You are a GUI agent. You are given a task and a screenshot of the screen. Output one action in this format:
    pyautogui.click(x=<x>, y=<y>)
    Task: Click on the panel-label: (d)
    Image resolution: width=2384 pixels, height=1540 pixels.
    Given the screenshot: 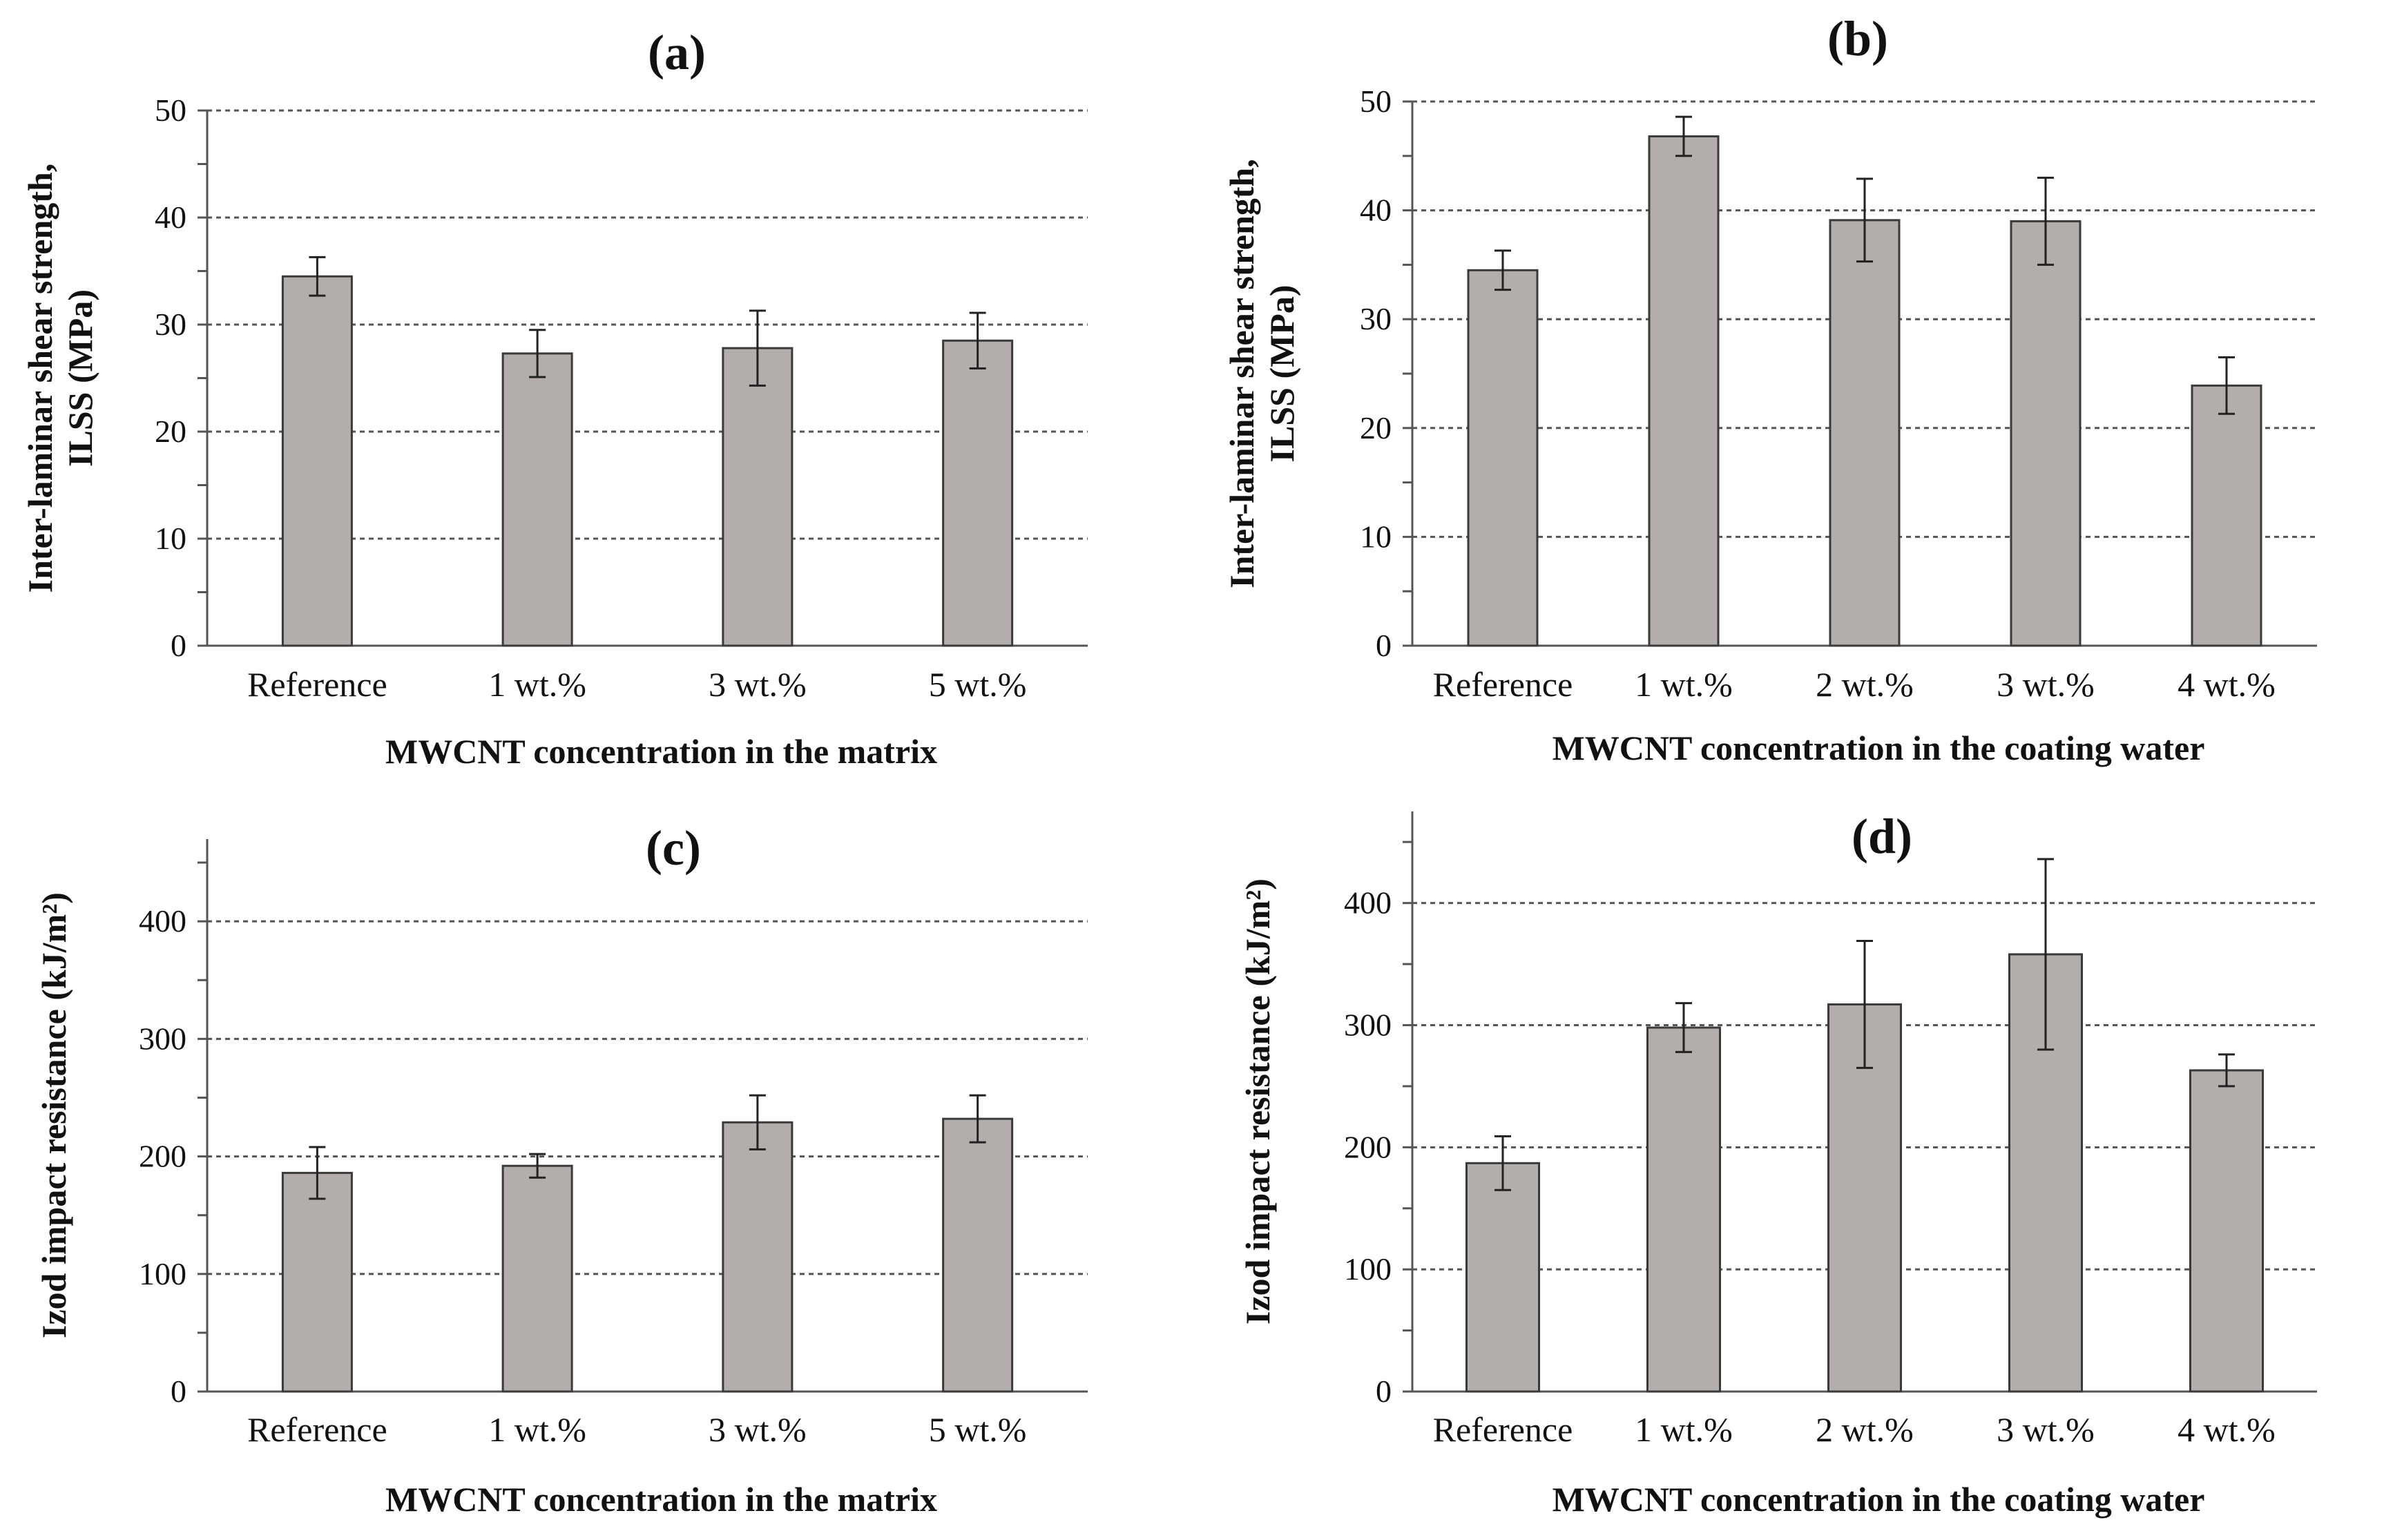 What is the action you would take?
    pyautogui.click(x=1882, y=836)
    